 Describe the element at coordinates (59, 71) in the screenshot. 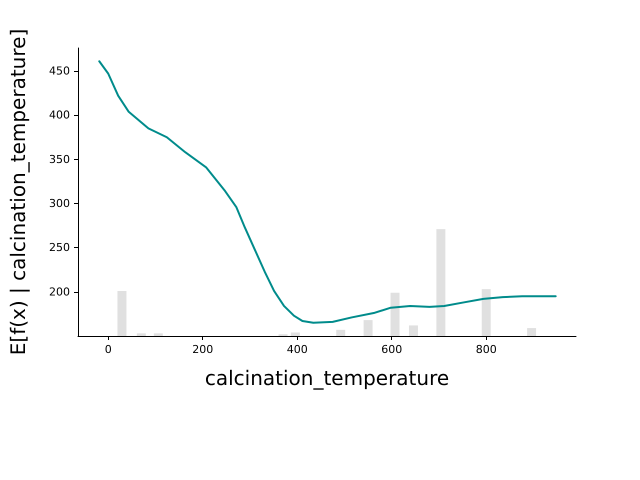

I see `y-tick-label: 450` at that location.